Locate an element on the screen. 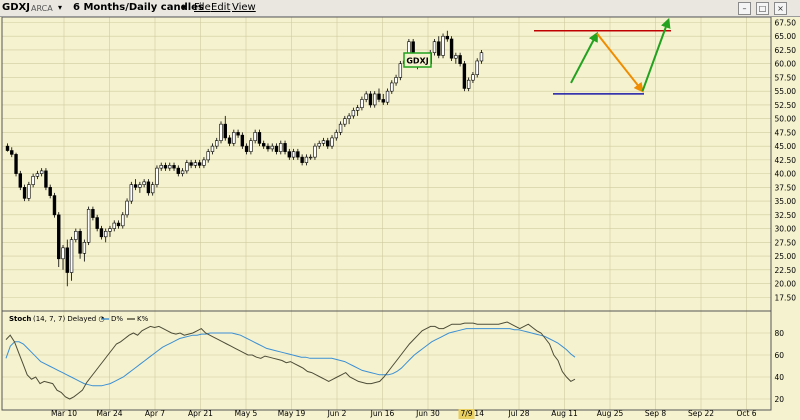 This screenshot has width=800, height=420. price-tick-label: 62.50 is located at coordinates (786, 50).